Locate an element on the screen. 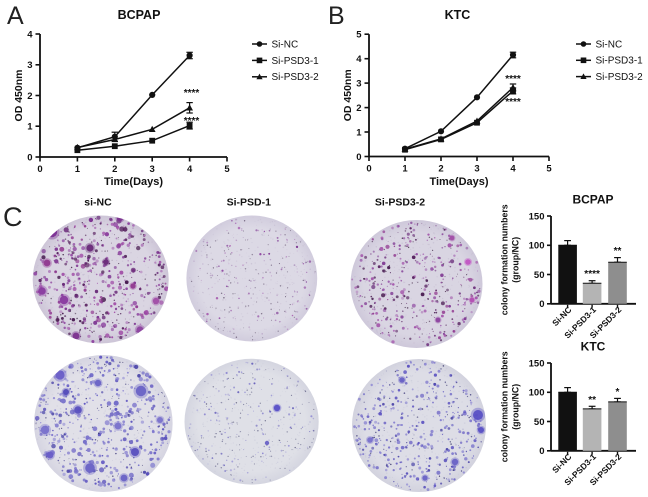  svg-text: Si-PSD-1 is located at coordinates (249, 203).